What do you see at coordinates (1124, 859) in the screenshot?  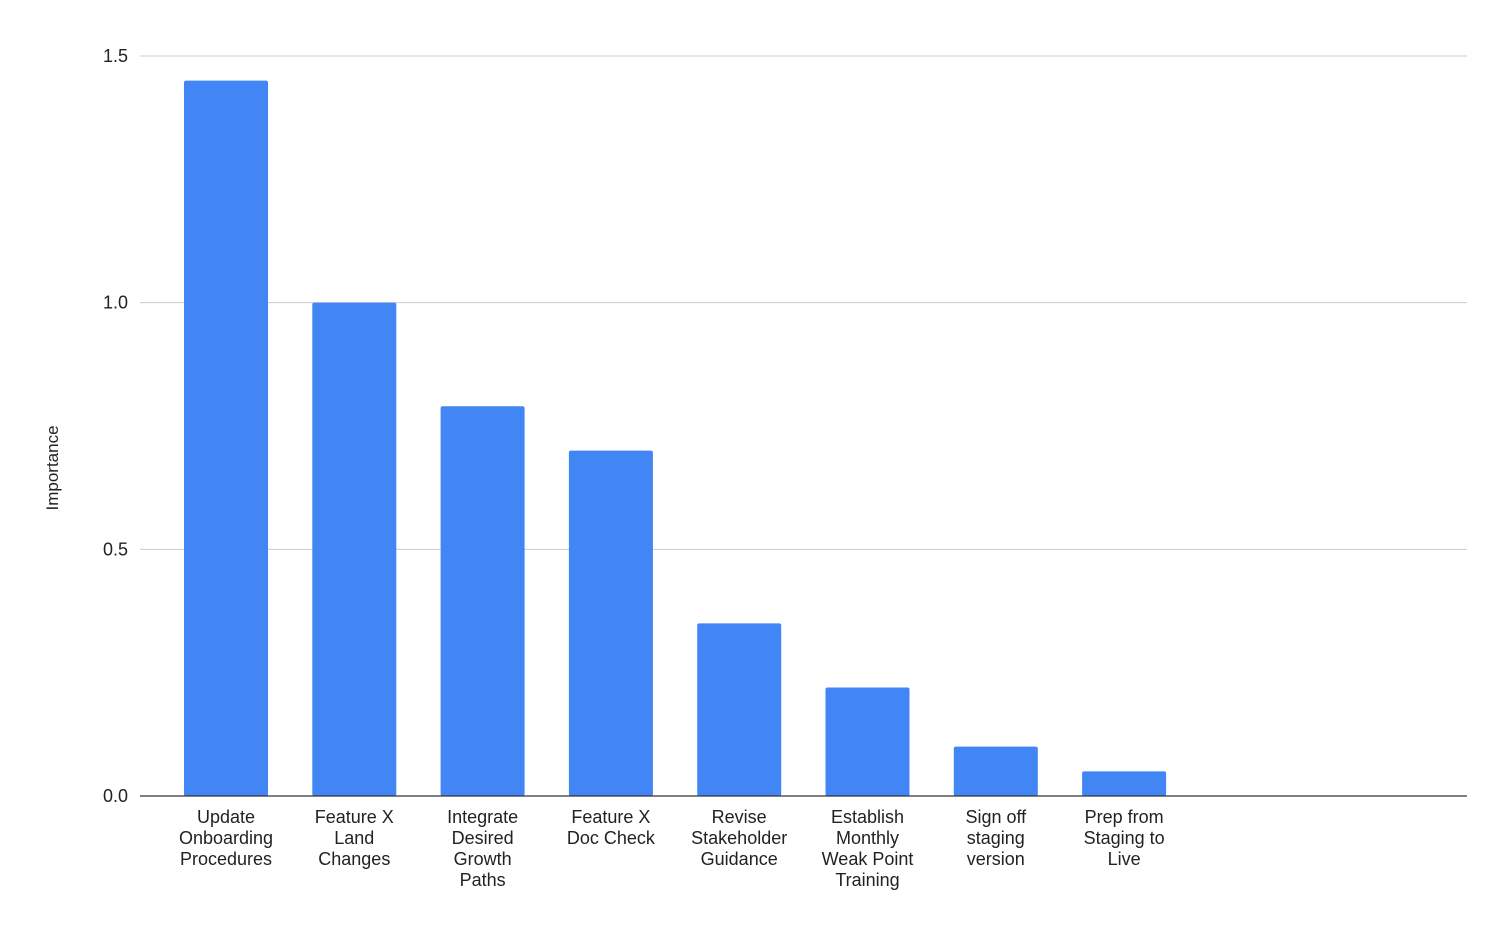 I see `x-tick-label: Live` at bounding box center [1124, 859].